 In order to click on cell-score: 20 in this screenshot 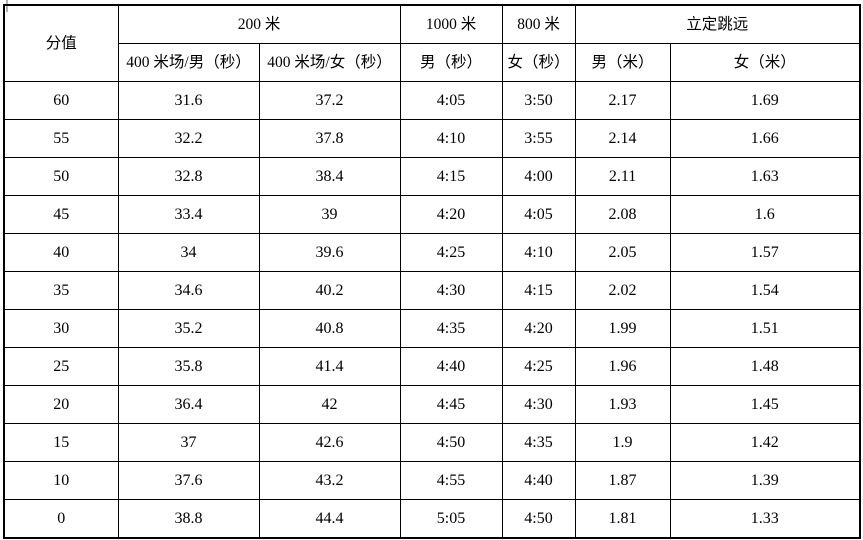, I will do `click(61, 404)`.